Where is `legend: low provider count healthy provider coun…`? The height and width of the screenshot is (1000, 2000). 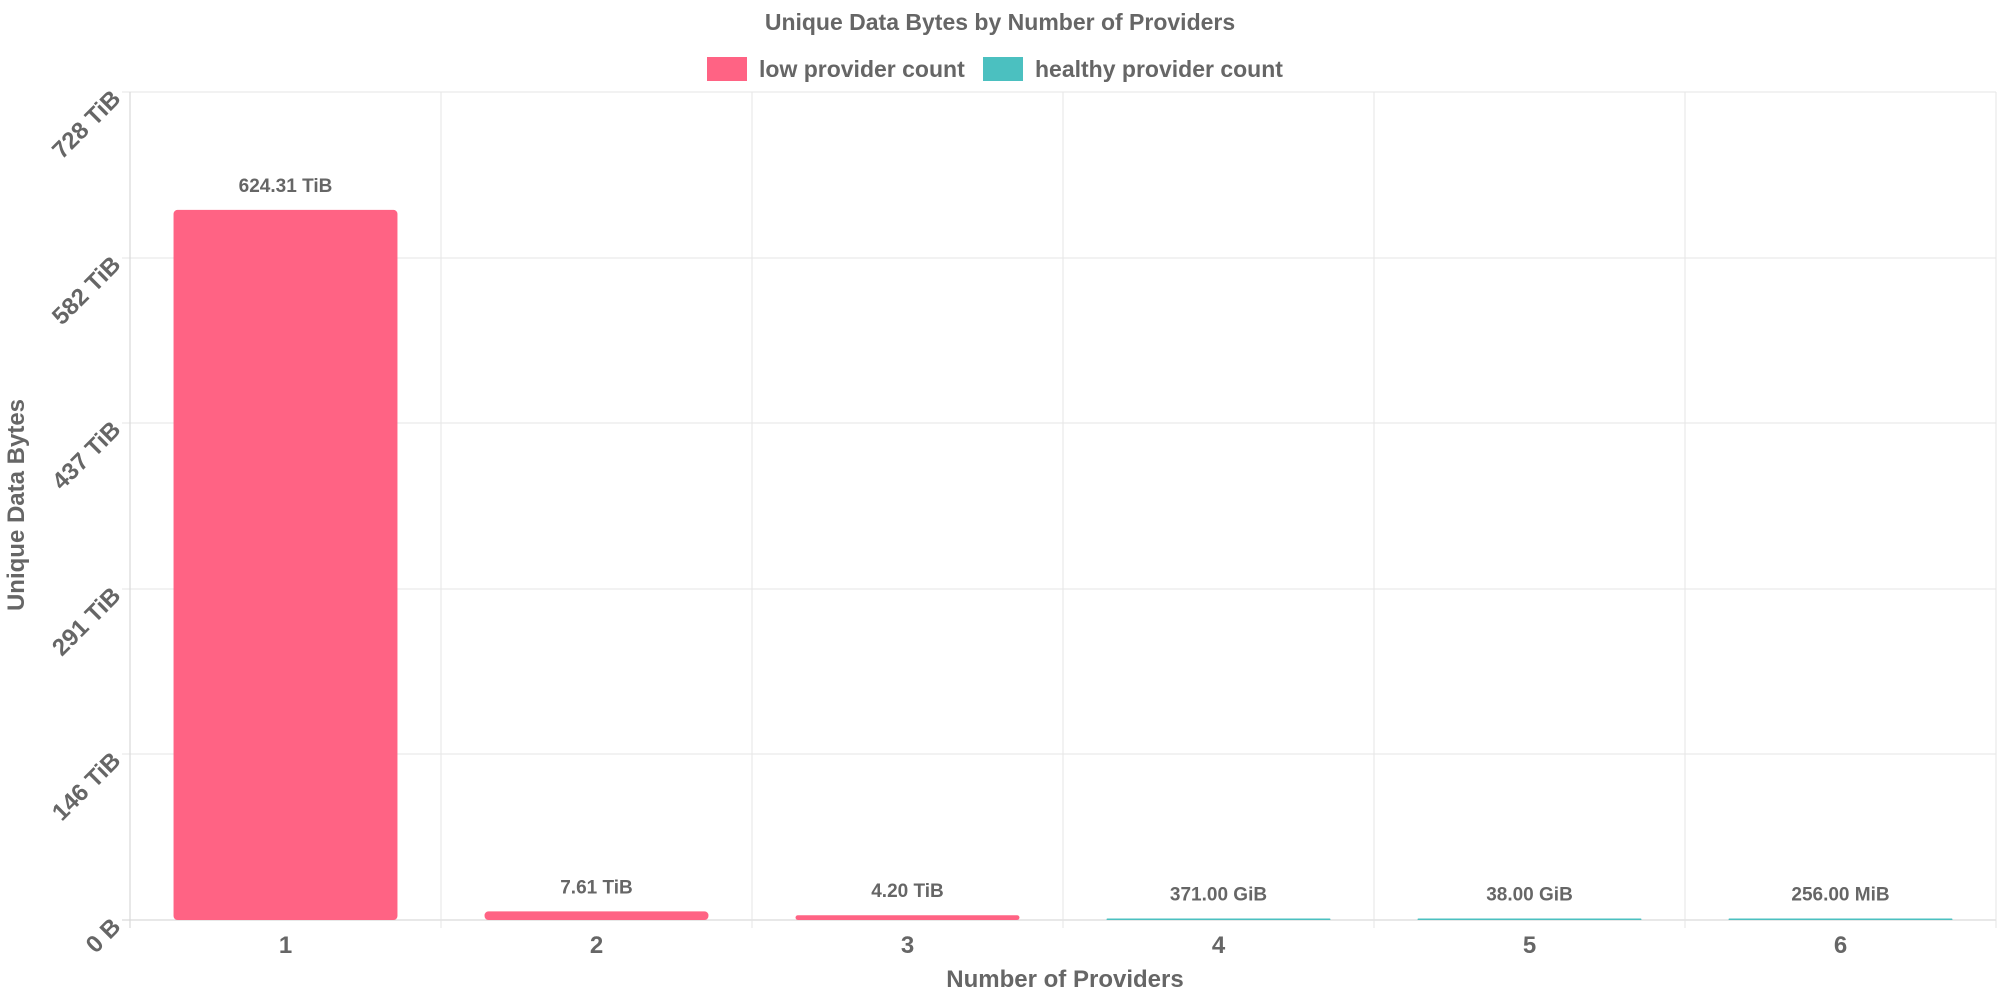
legend: low provider count healthy provider coun… is located at coordinates (995, 69).